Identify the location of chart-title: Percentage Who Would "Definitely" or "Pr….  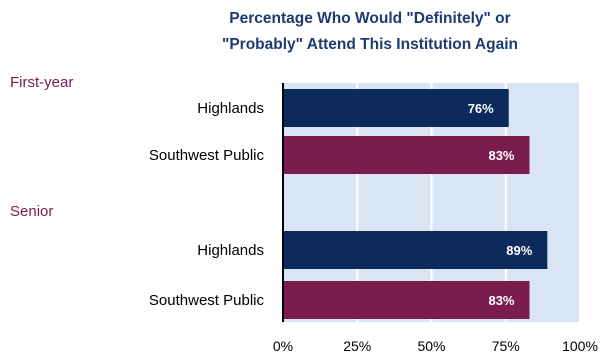
(370, 32).